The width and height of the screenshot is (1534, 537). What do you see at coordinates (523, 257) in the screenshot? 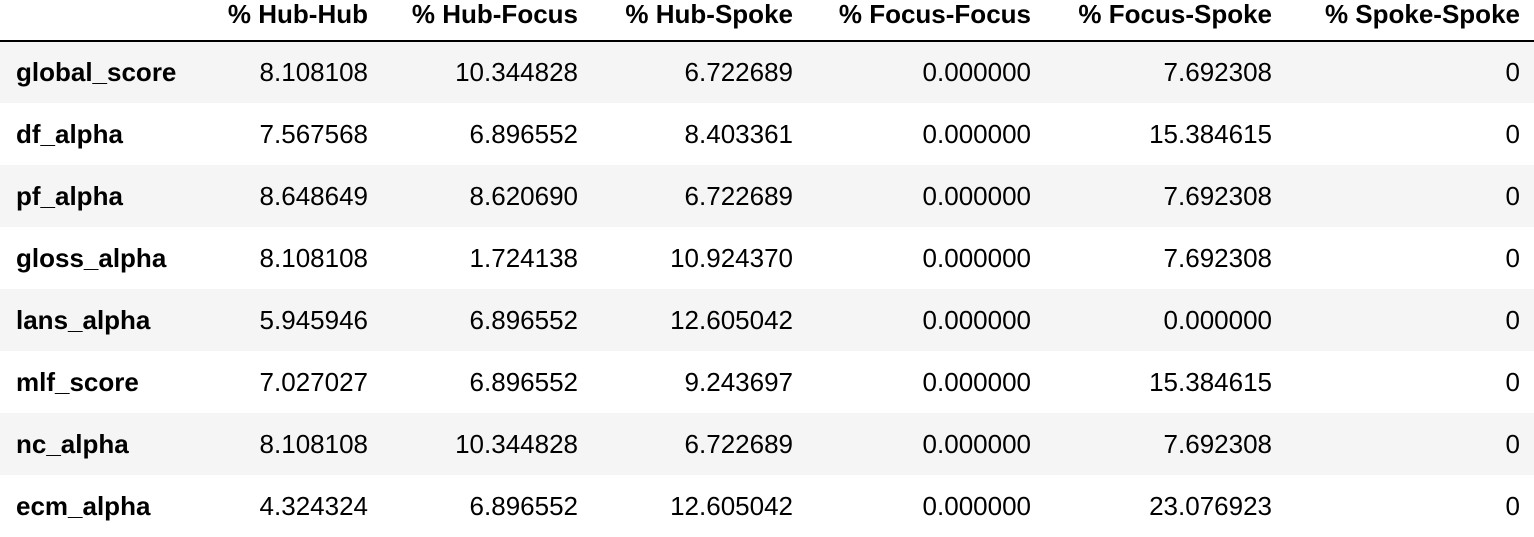
I see `cell-hub-focus: 1.724138` at bounding box center [523, 257].